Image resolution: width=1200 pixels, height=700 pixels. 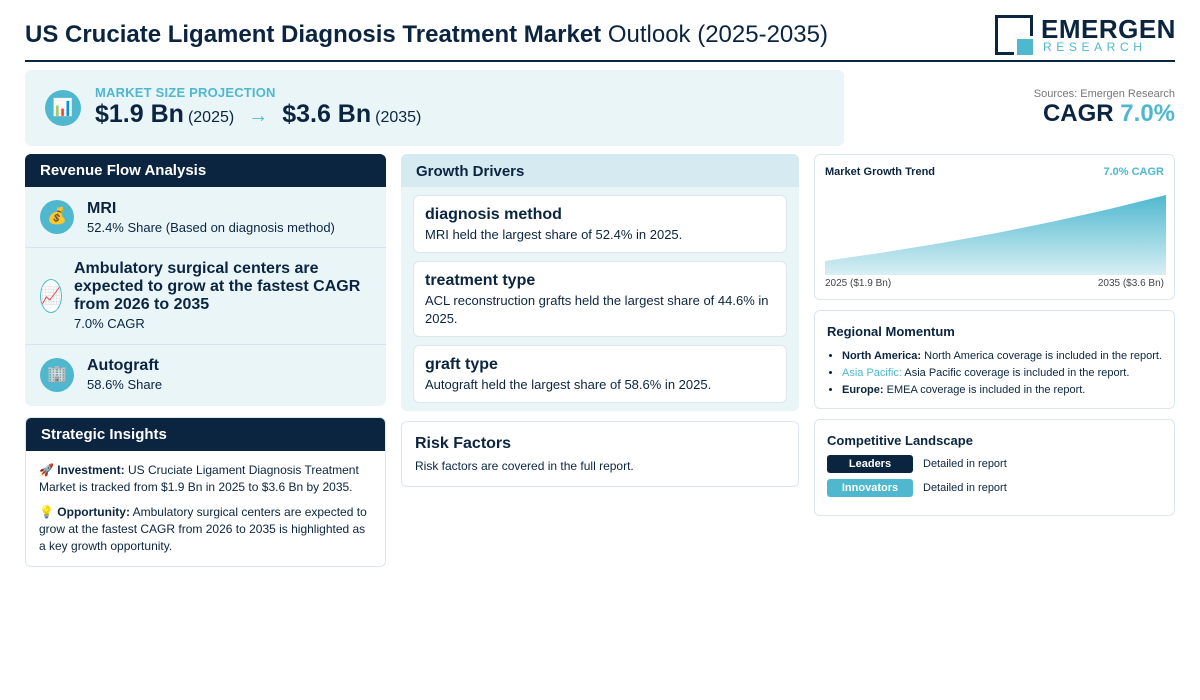 I want to click on sources-text: Sources: Emergen Research, so click(x=1104, y=94).